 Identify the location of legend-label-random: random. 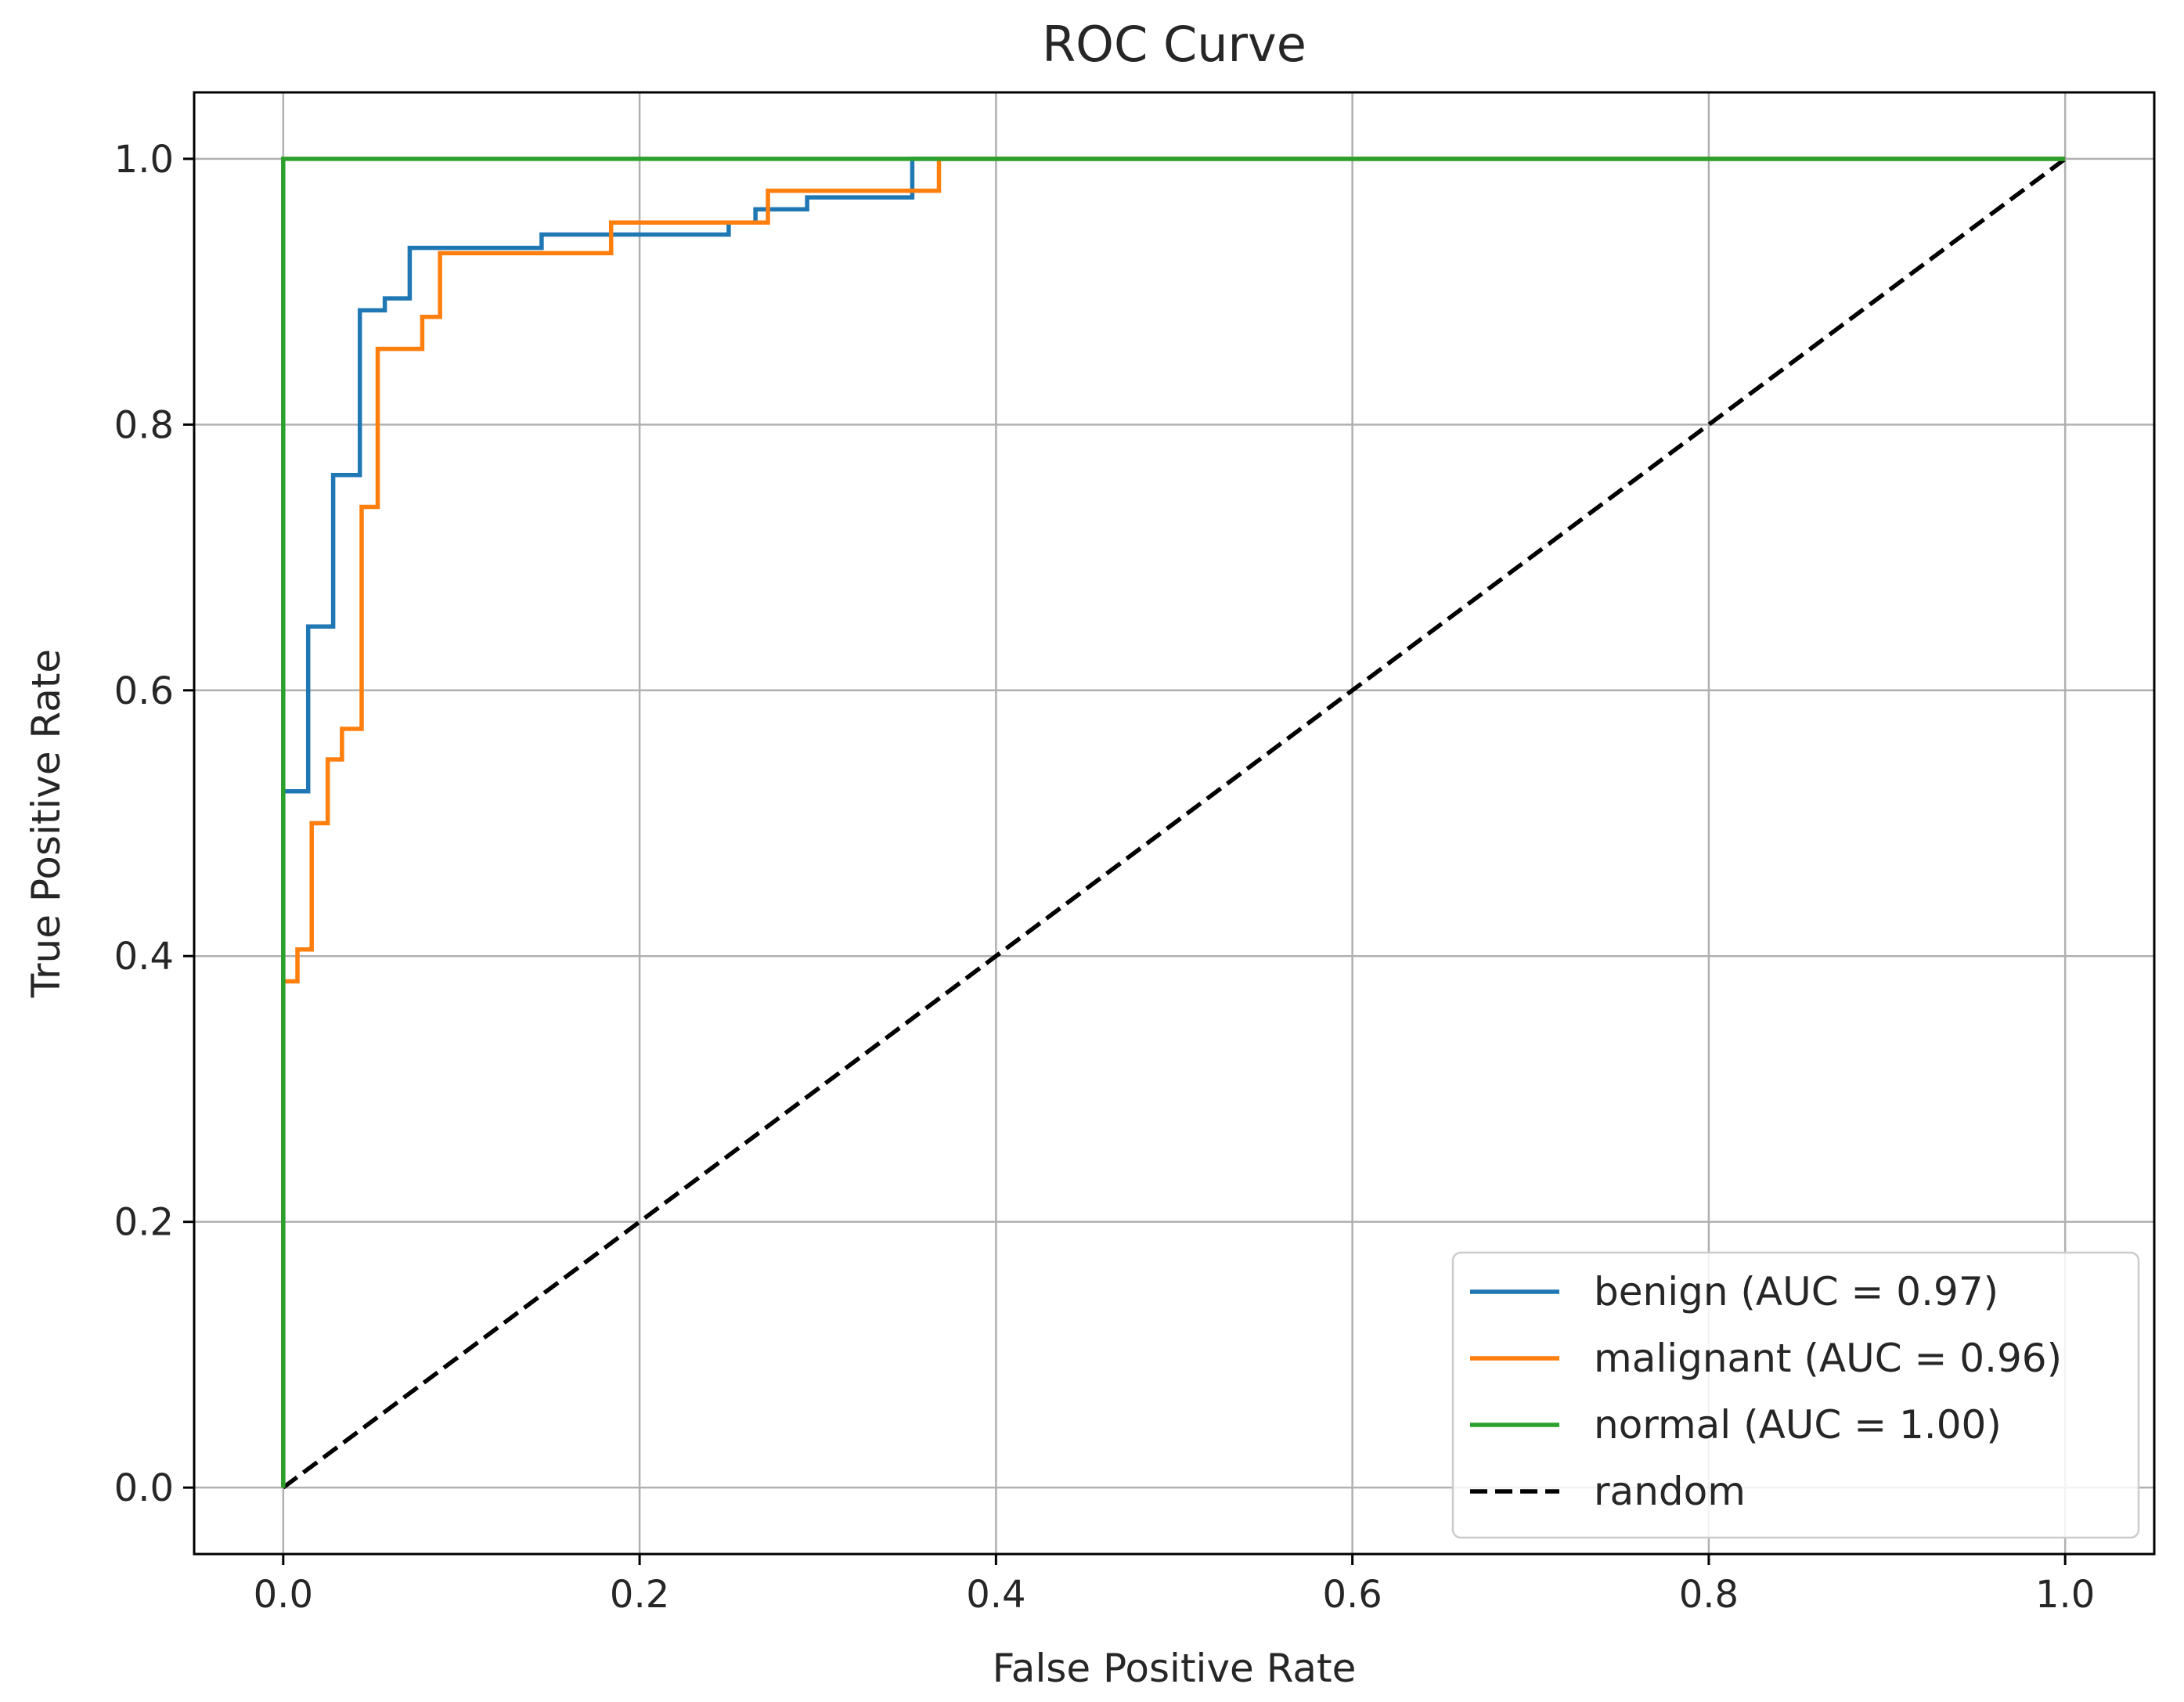
(1670, 1492).